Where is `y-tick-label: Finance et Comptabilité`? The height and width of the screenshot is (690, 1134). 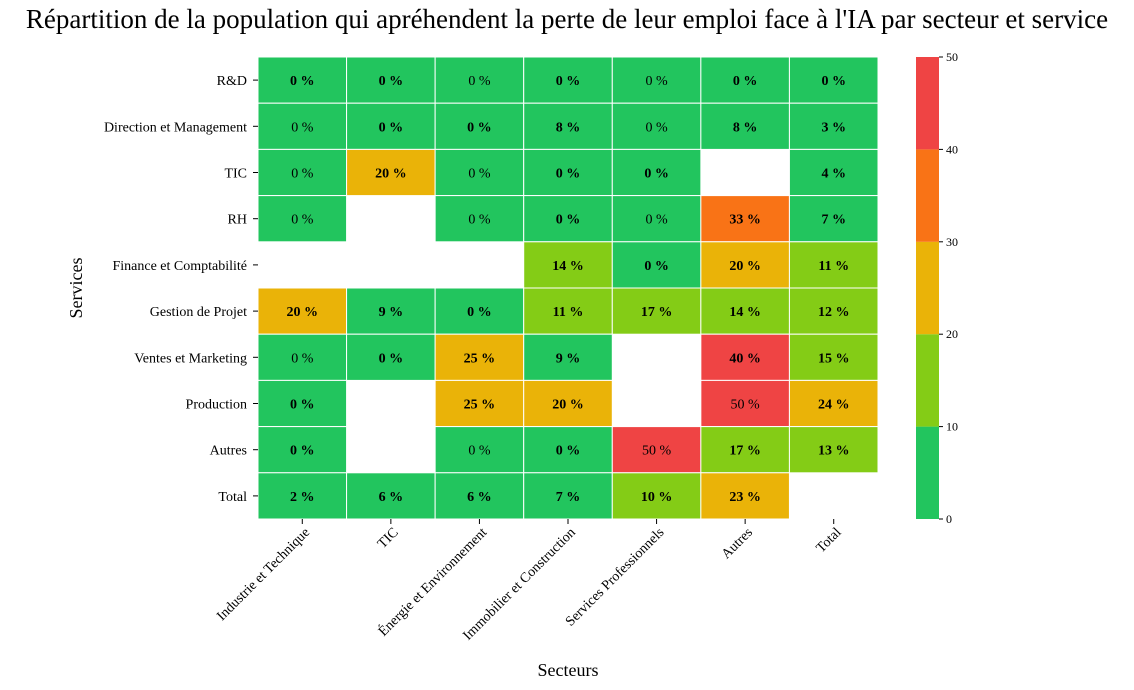 y-tick-label: Finance et Comptabilité is located at coordinates (179, 266).